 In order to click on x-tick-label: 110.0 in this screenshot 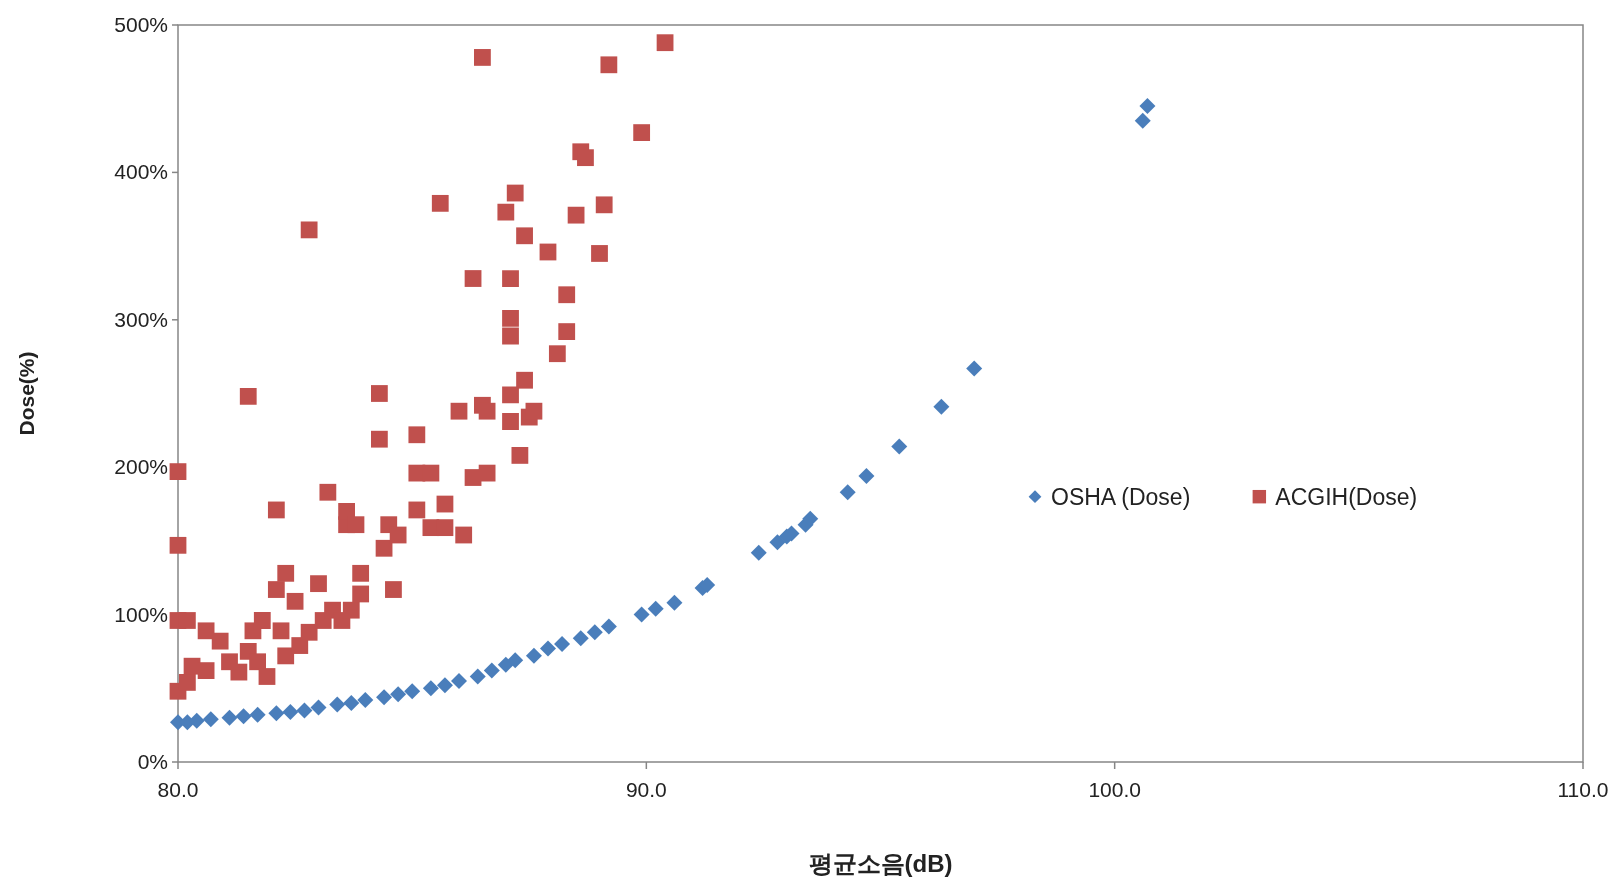, I will do `click(1583, 789)`.